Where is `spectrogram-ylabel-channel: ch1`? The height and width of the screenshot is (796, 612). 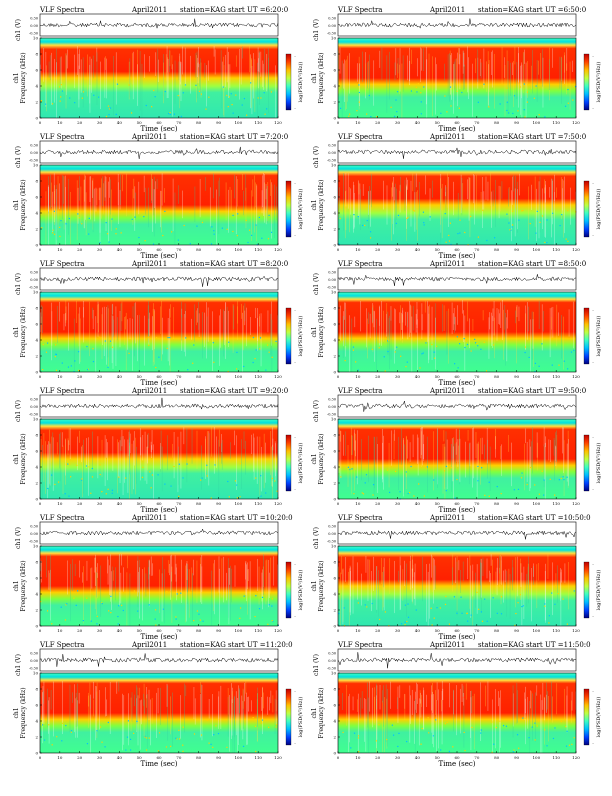
spectrogram-ylabel-channel: ch1 is located at coordinates (16, 712).